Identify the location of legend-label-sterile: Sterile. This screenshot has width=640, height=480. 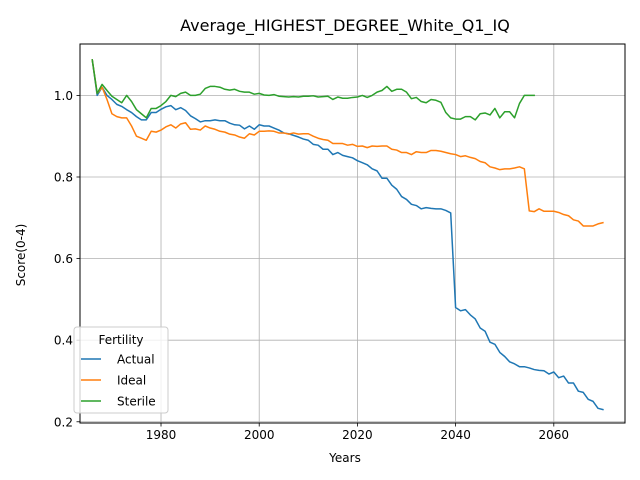
(136, 402).